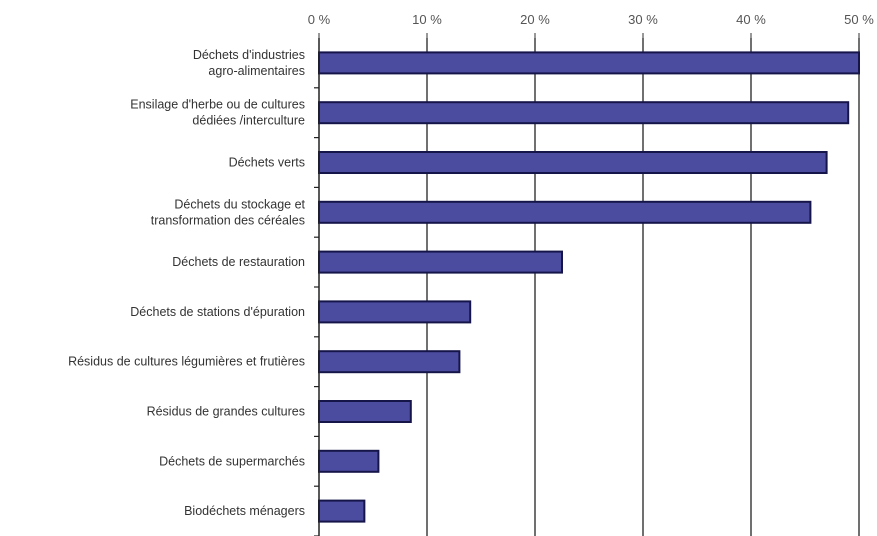 The image size is (877, 536). What do you see at coordinates (427, 19) in the screenshot?
I see `x-tick-label: 10 %` at bounding box center [427, 19].